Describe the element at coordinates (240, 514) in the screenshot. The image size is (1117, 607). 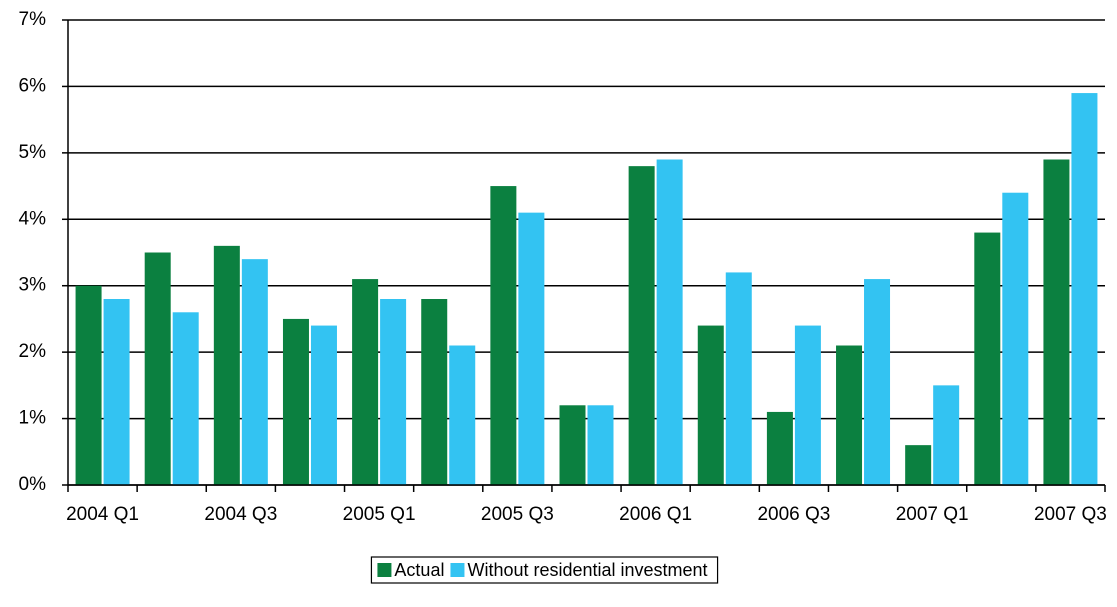
I see `x-tick-label: 2004 Q3` at that location.